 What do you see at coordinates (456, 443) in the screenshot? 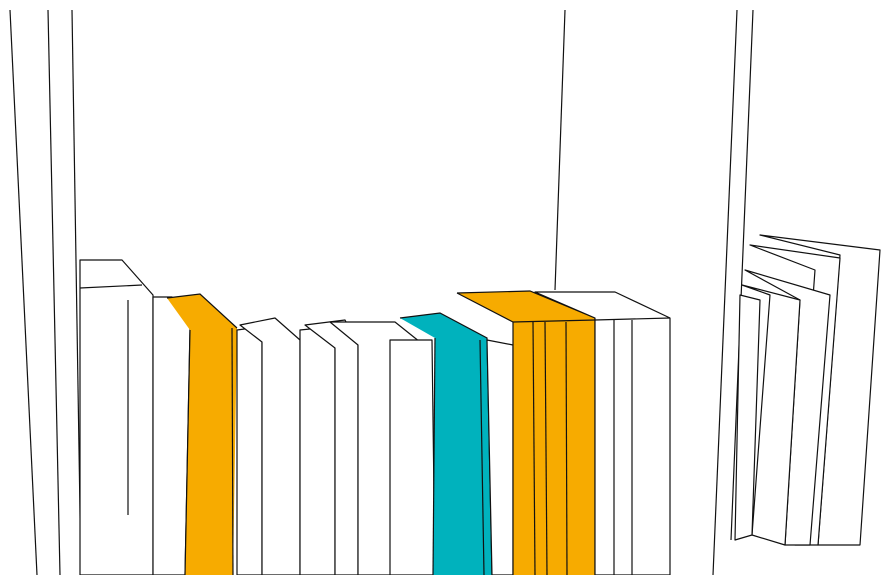
I see `book-teal` at bounding box center [456, 443].